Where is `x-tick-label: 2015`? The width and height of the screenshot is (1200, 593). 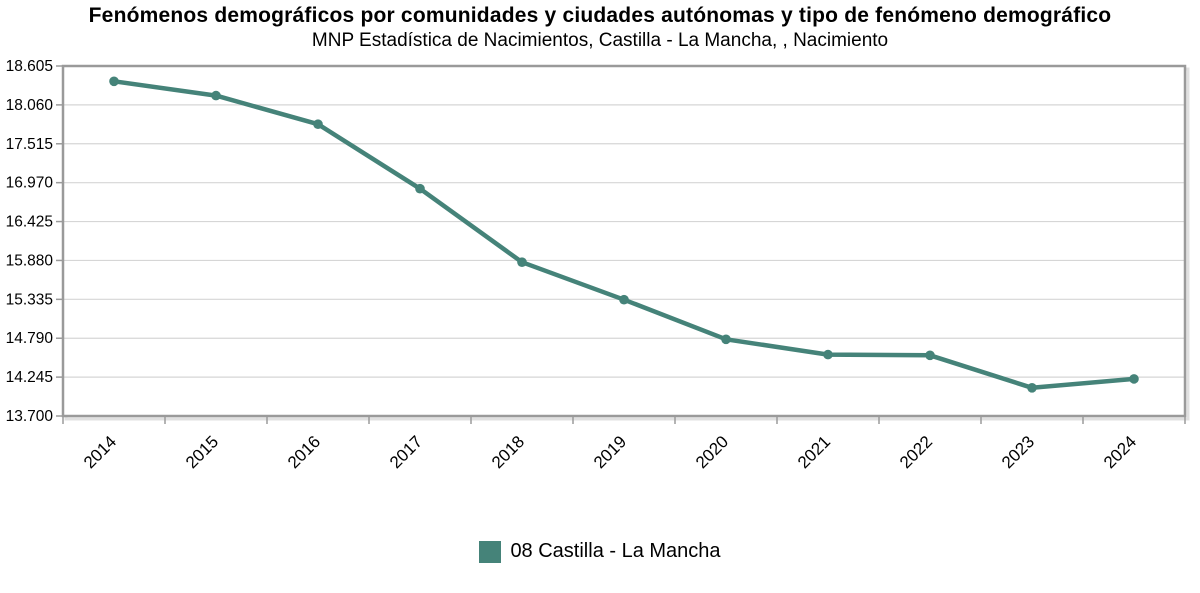
x-tick-label: 2015 is located at coordinates (202, 452).